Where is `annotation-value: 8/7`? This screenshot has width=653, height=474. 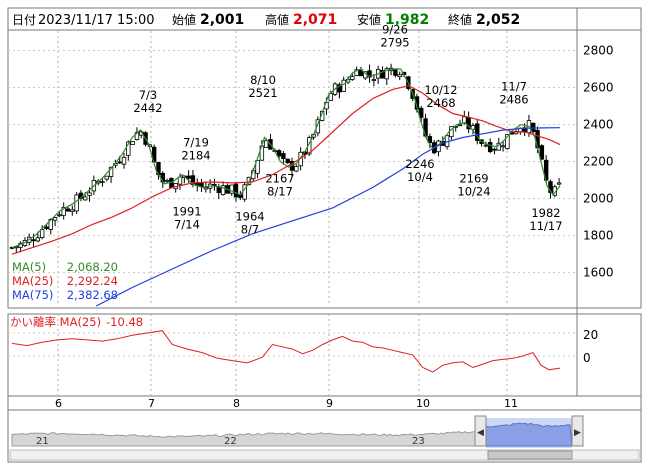
annotation-value: 8/7 is located at coordinates (250, 229).